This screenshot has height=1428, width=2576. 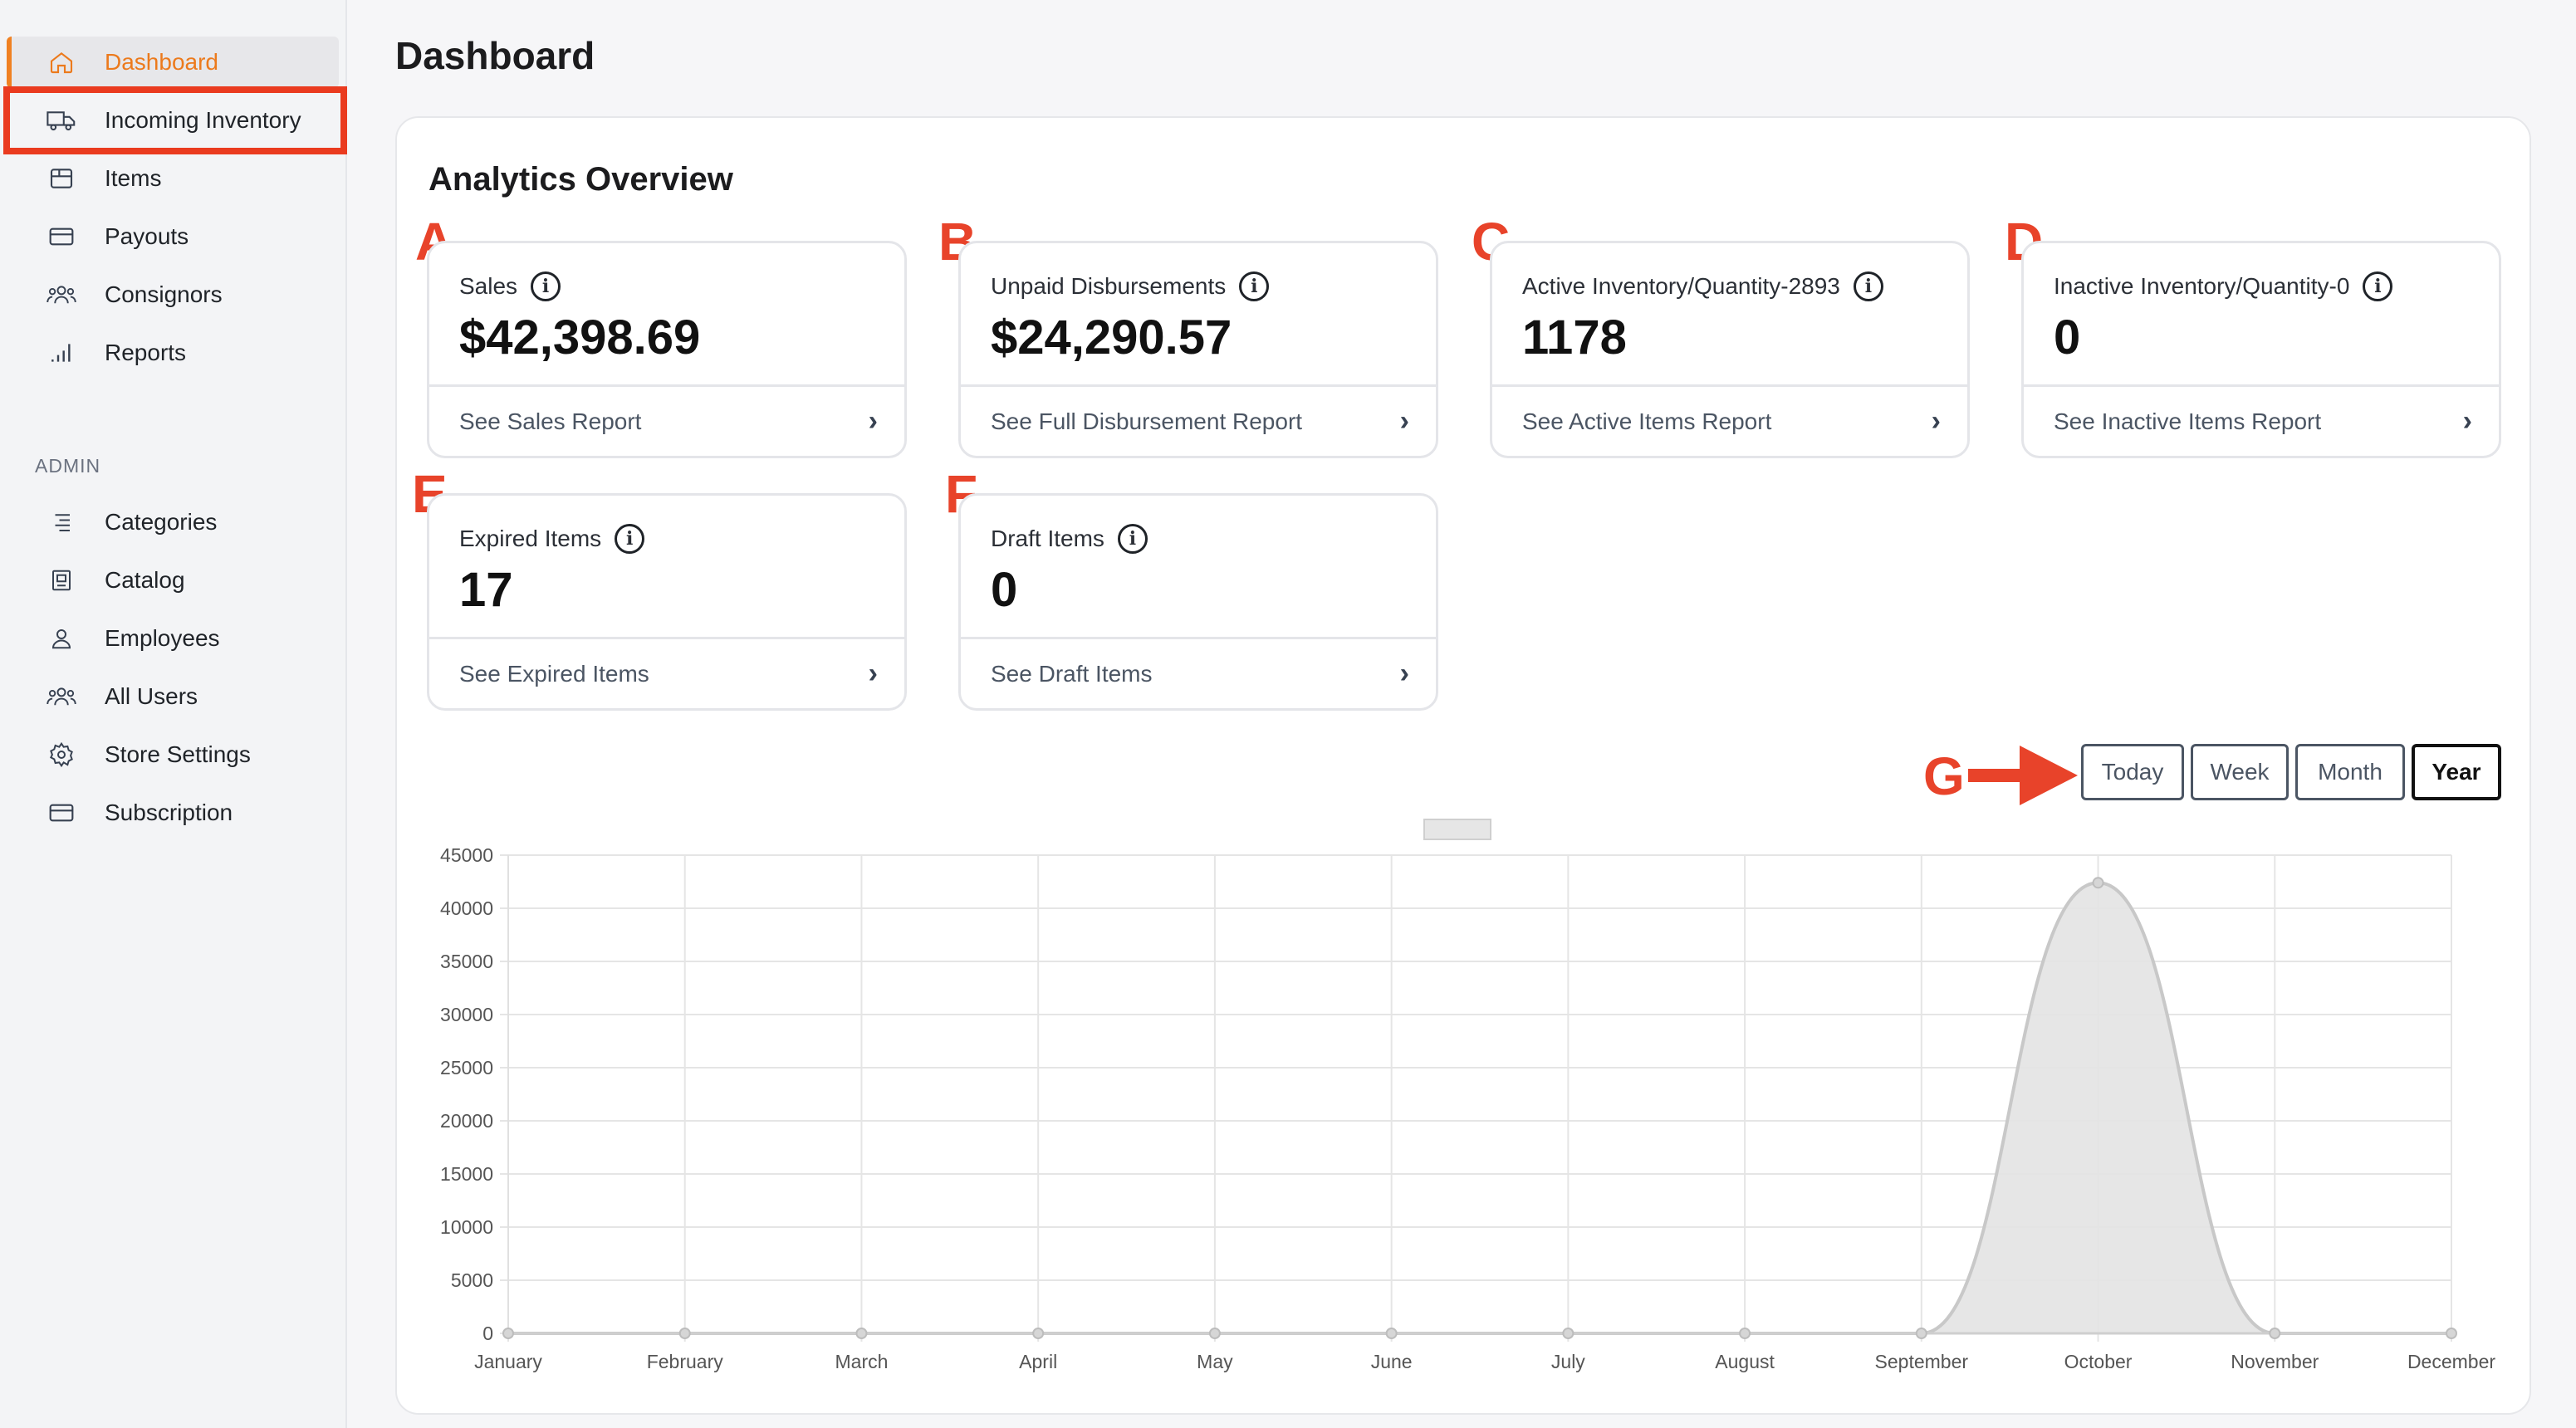 I want to click on y-tick-label: 15000, so click(x=466, y=1174).